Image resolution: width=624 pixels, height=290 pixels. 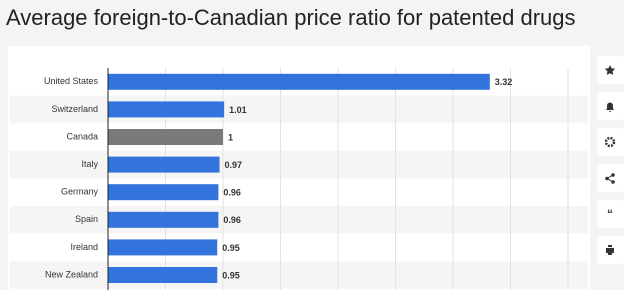 I want to click on y-tick-label: Italy, so click(x=89, y=164).